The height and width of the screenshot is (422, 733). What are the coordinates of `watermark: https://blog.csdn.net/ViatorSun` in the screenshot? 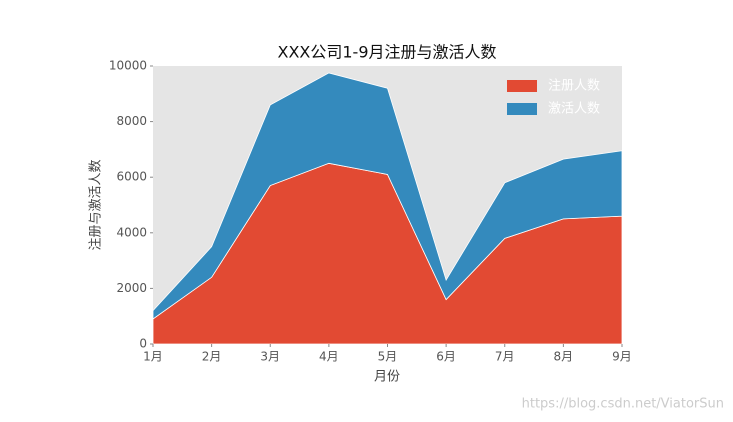 It's located at (623, 404).